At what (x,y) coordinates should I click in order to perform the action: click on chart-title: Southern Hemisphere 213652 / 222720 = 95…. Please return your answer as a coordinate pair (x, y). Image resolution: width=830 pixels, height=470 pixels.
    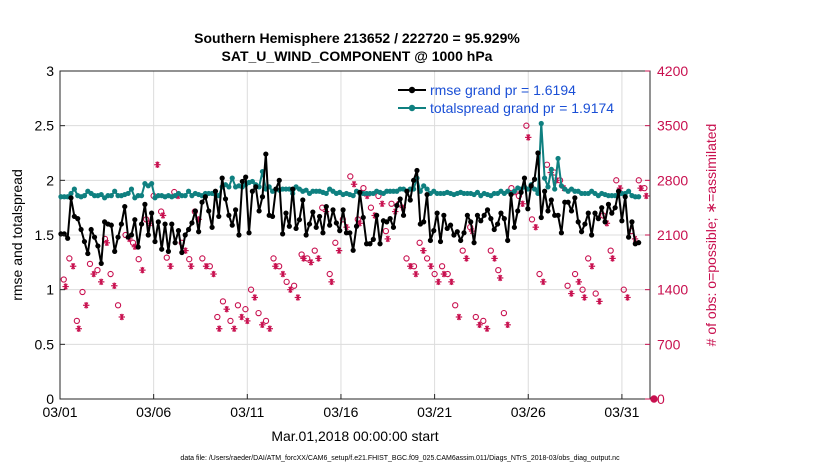
    Looking at the image, I should click on (357, 38).